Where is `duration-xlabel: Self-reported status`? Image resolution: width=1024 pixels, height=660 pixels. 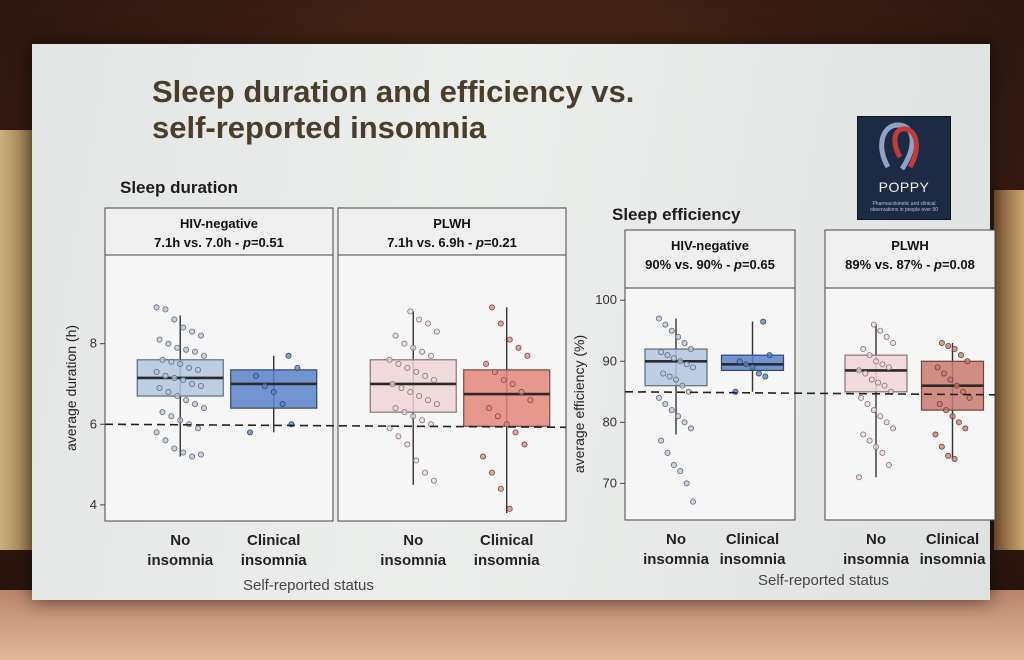
duration-xlabel: Self-reported status is located at coordinates (308, 585).